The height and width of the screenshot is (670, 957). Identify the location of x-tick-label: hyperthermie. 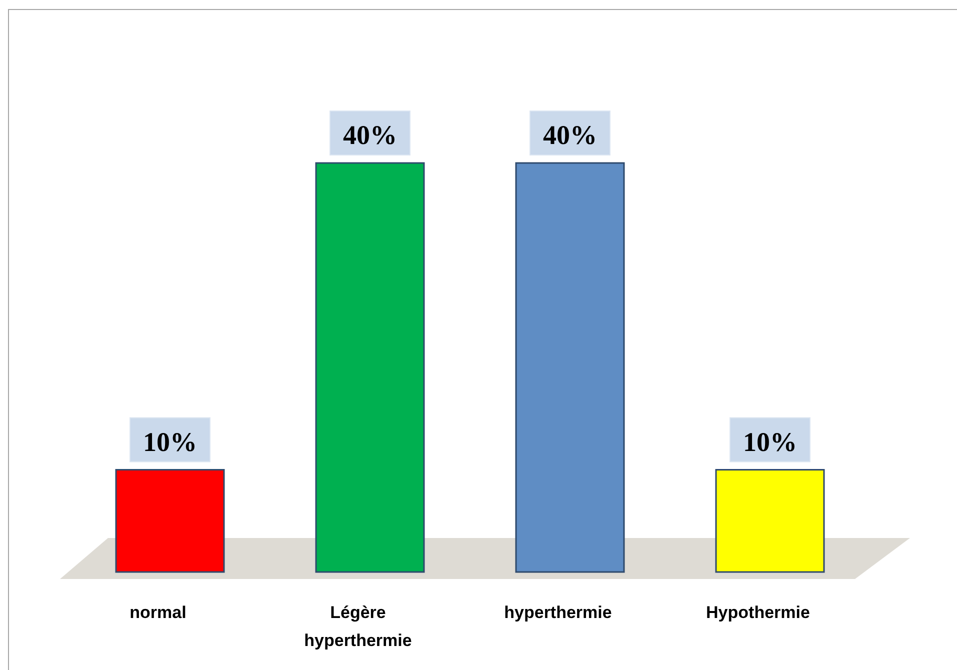
(558, 612).